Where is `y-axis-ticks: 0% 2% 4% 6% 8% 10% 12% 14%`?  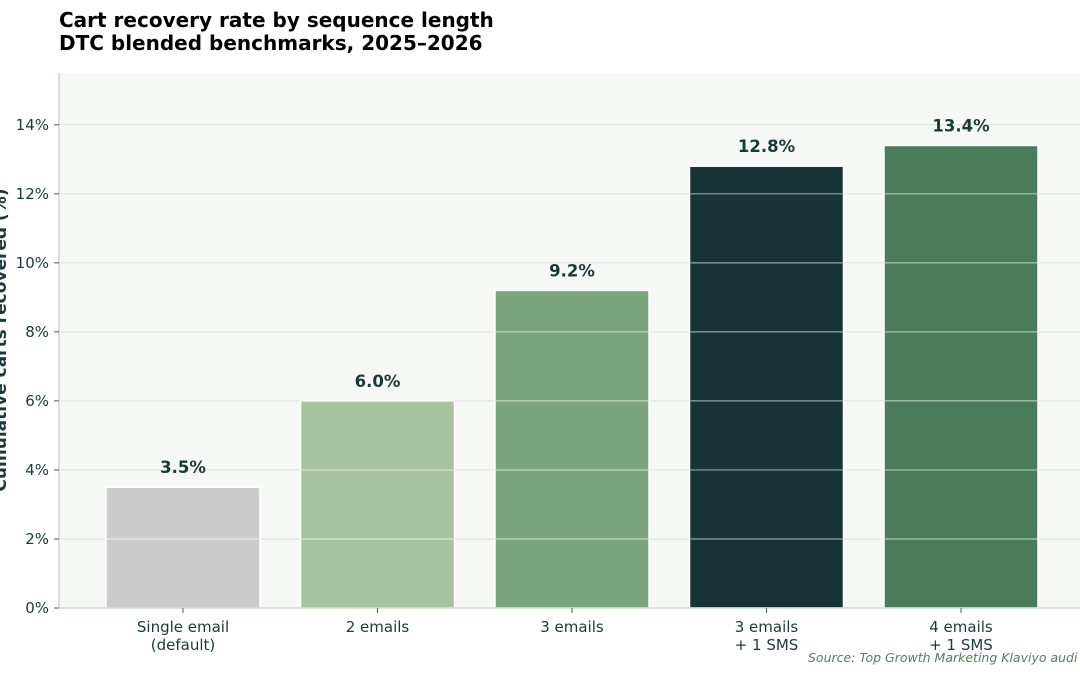 y-axis-ticks: 0% 2% 4% 6% 8% 10% 12% 14% is located at coordinates (37, 366).